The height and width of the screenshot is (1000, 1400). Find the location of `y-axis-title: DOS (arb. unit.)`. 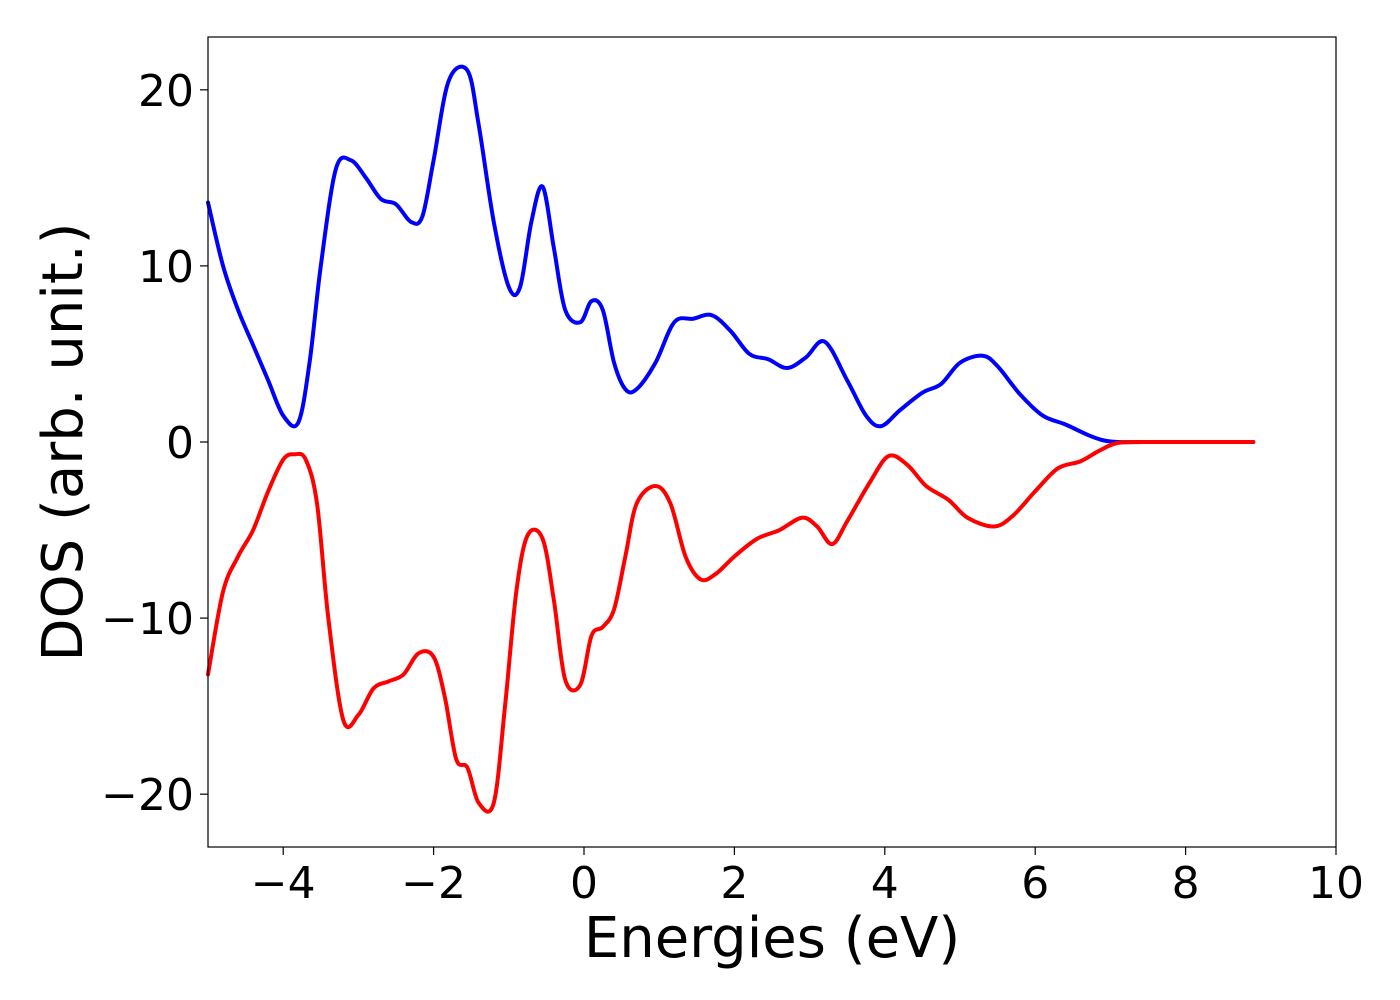

y-axis-title: DOS (arb. unit.) is located at coordinates (63, 441).